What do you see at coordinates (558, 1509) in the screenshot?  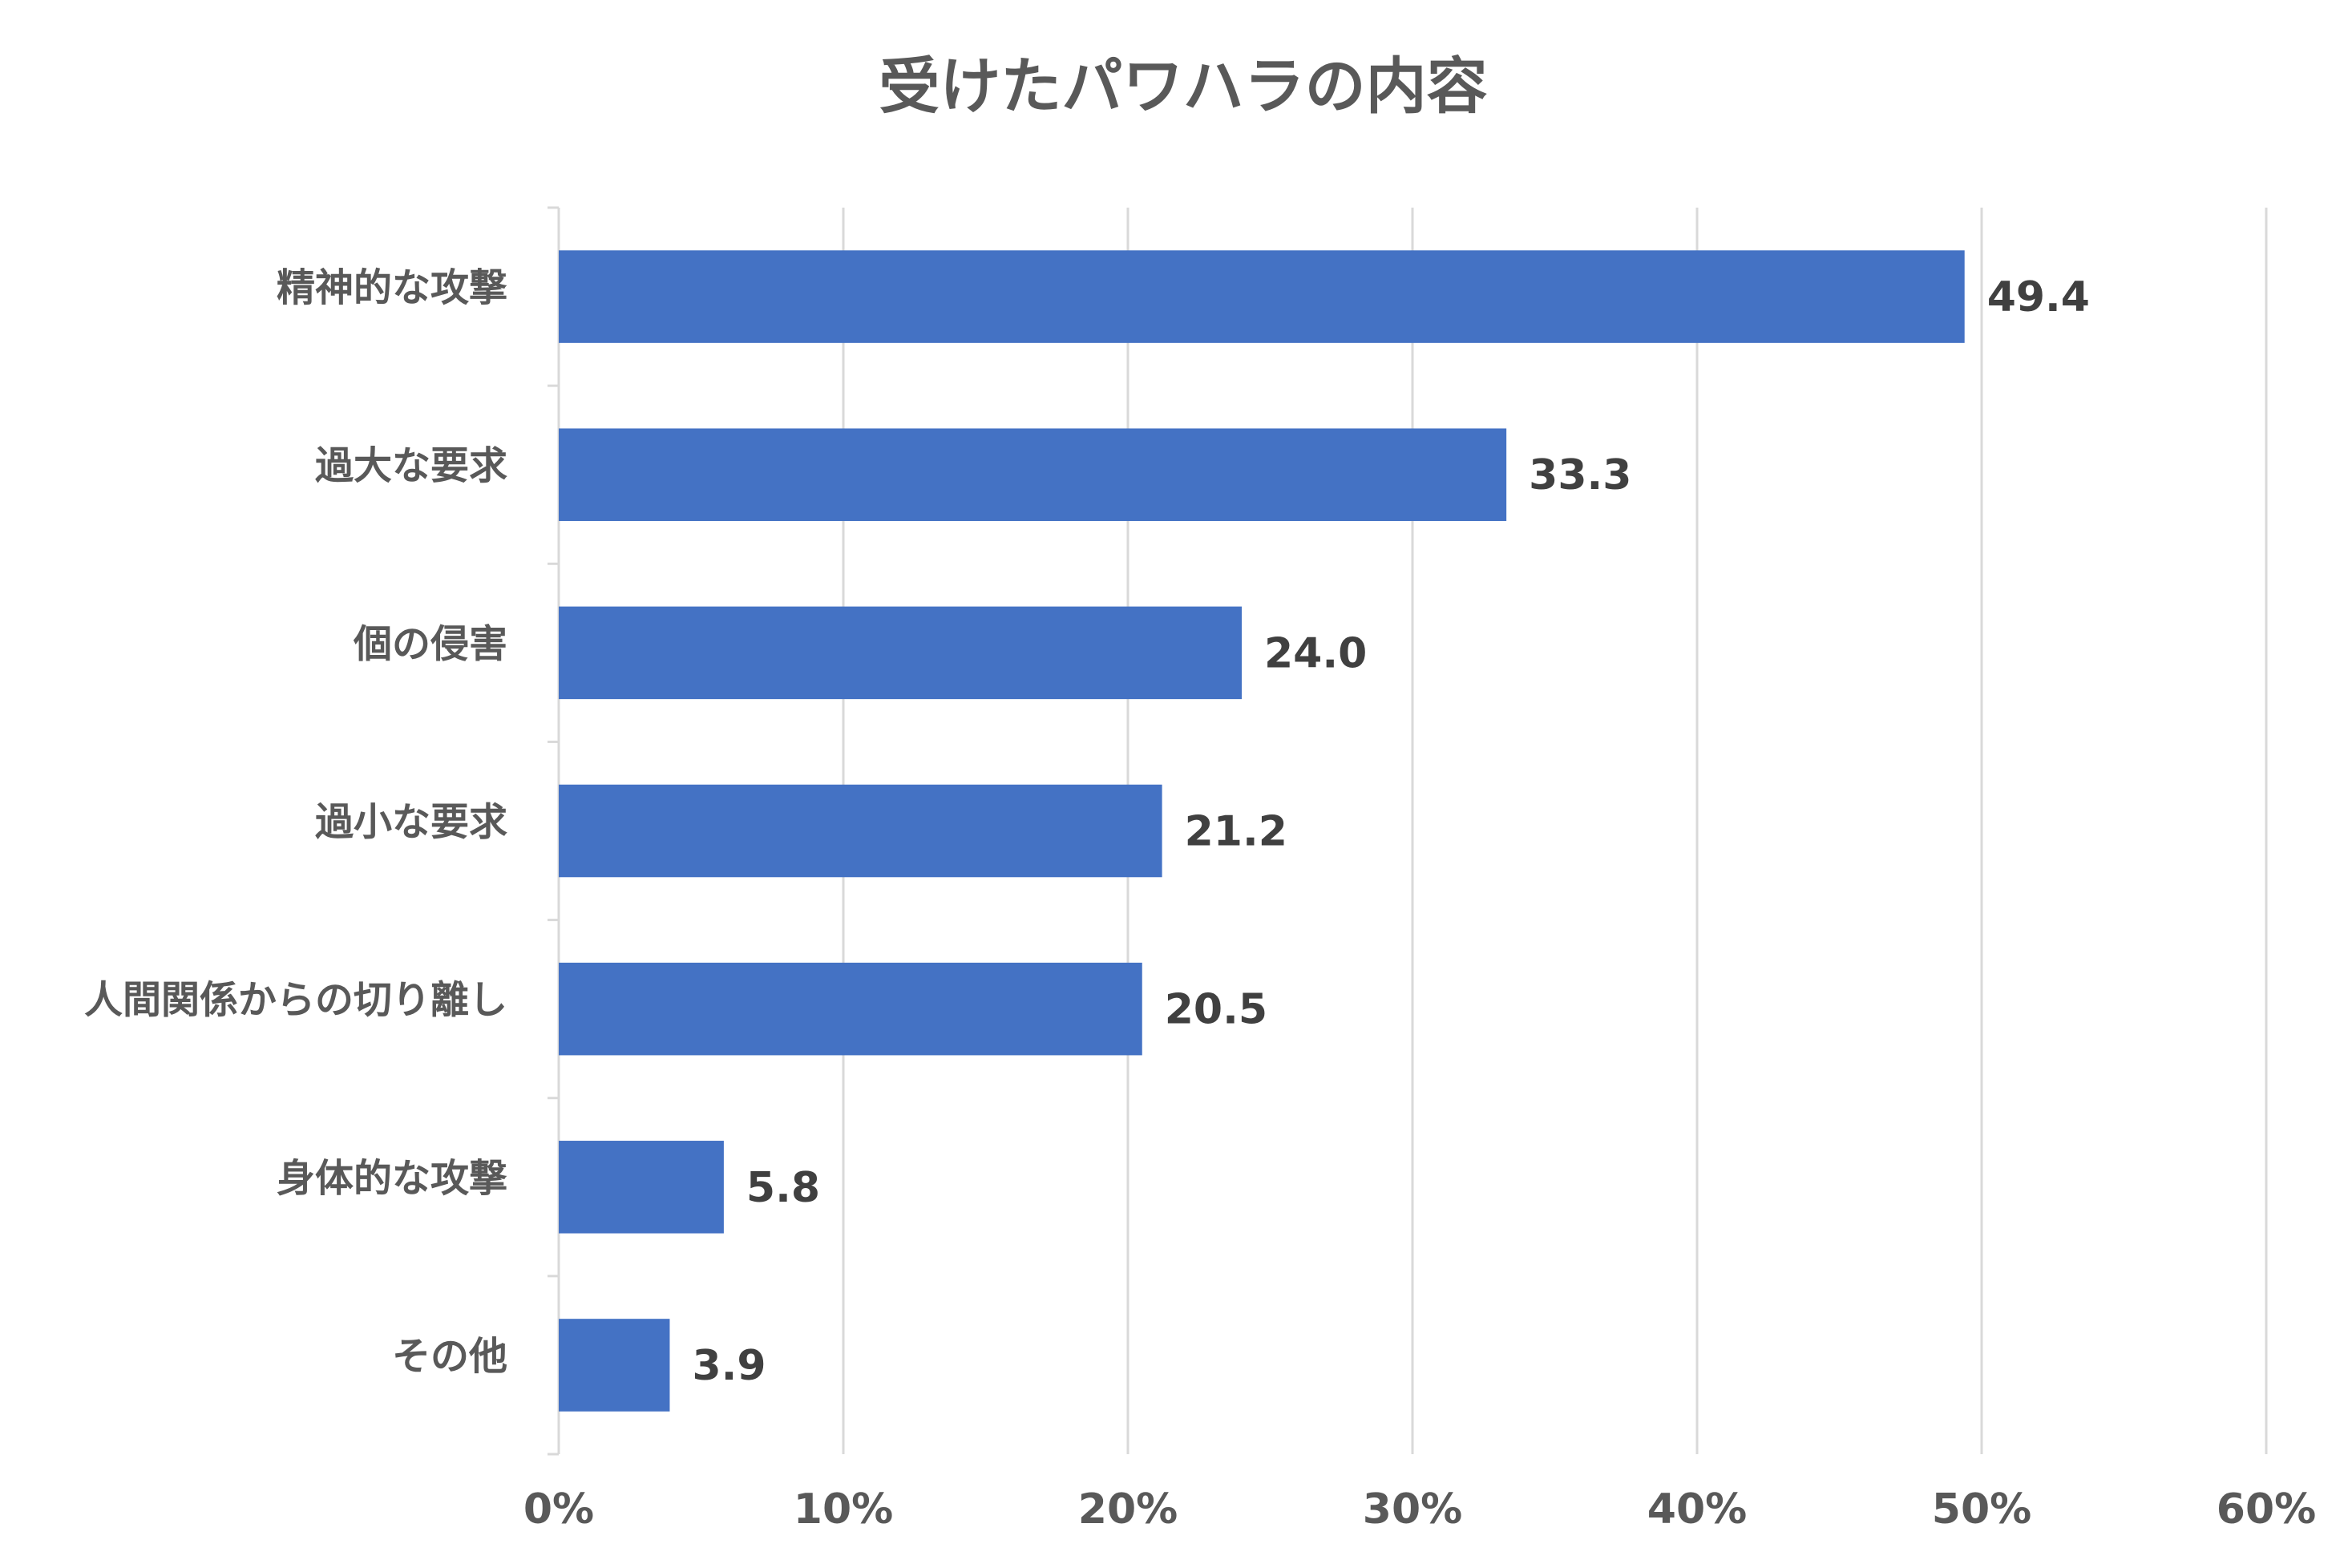 I see `x-tick-label: 0%` at bounding box center [558, 1509].